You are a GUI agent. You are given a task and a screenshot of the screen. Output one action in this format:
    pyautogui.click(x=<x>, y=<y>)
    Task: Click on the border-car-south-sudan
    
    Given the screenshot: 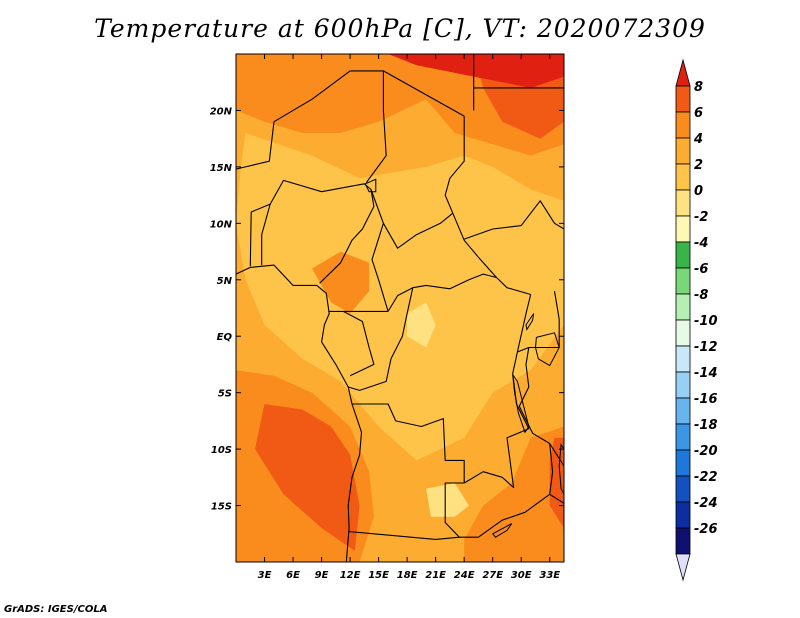 What is the action you would take?
    pyautogui.click(x=474, y=245)
    